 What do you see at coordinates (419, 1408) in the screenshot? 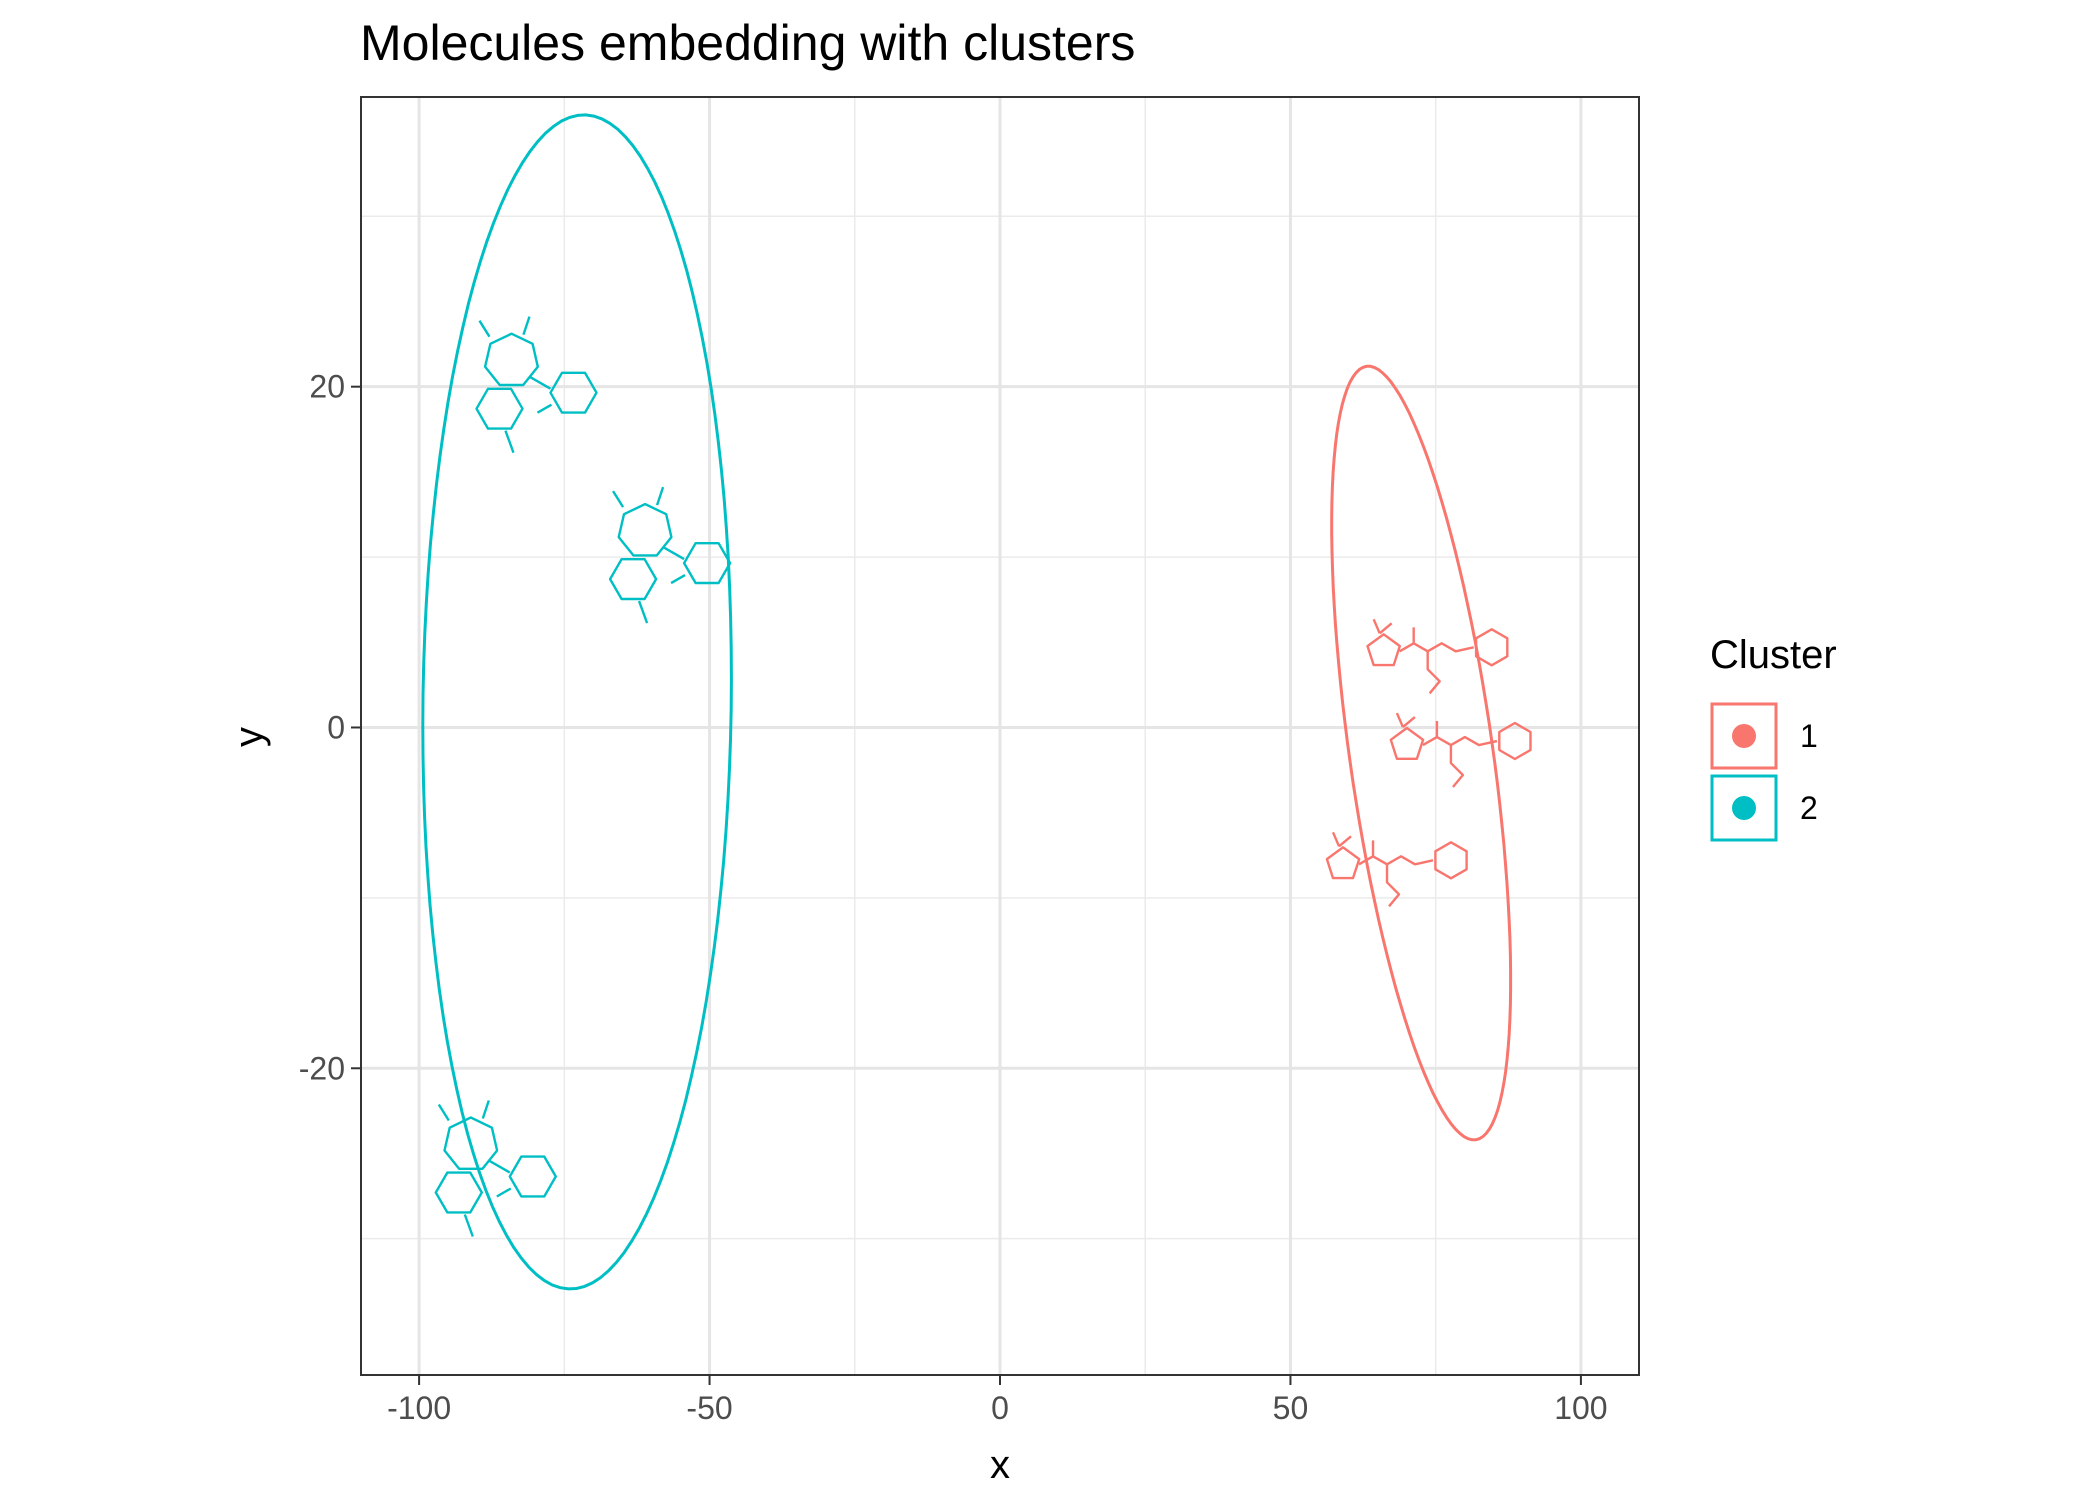
I see `x-tick-label: -100` at bounding box center [419, 1408].